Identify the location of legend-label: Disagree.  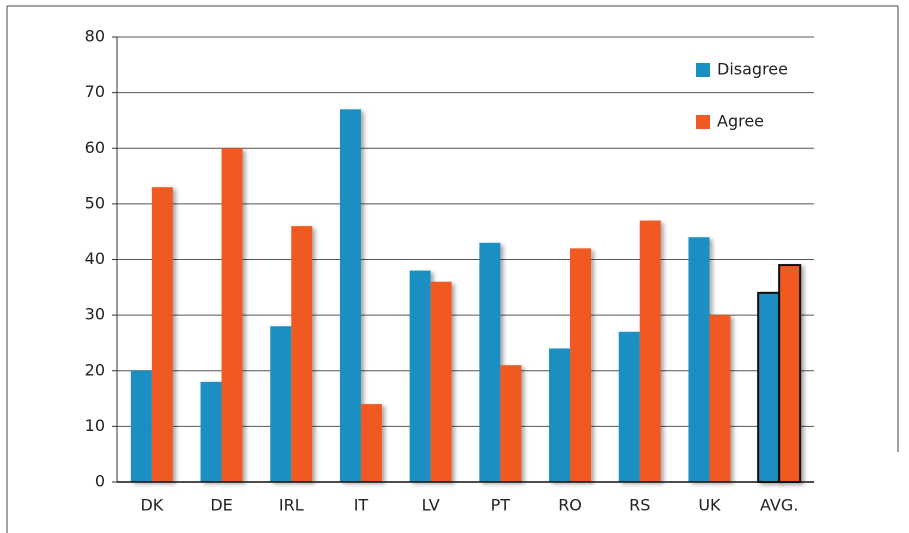
(752, 69).